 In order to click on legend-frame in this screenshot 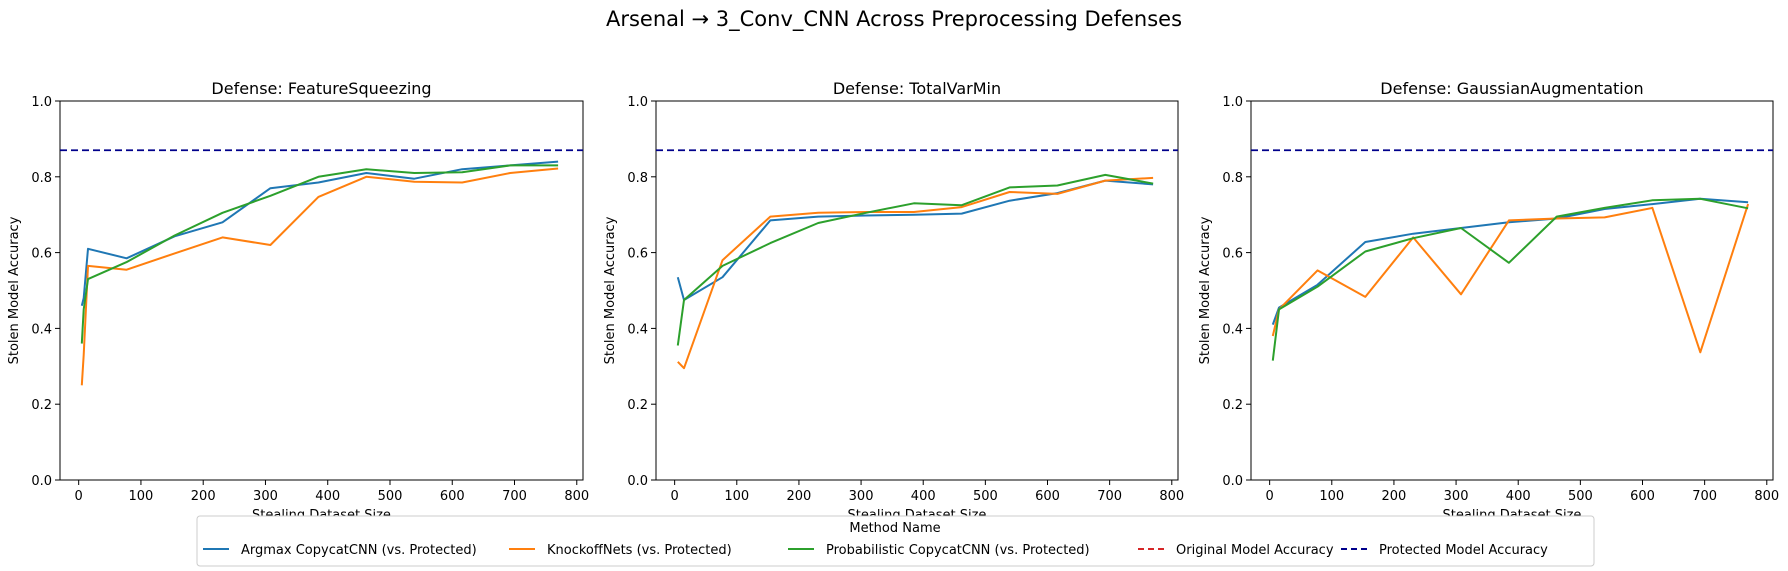, I will do `click(895, 541)`.